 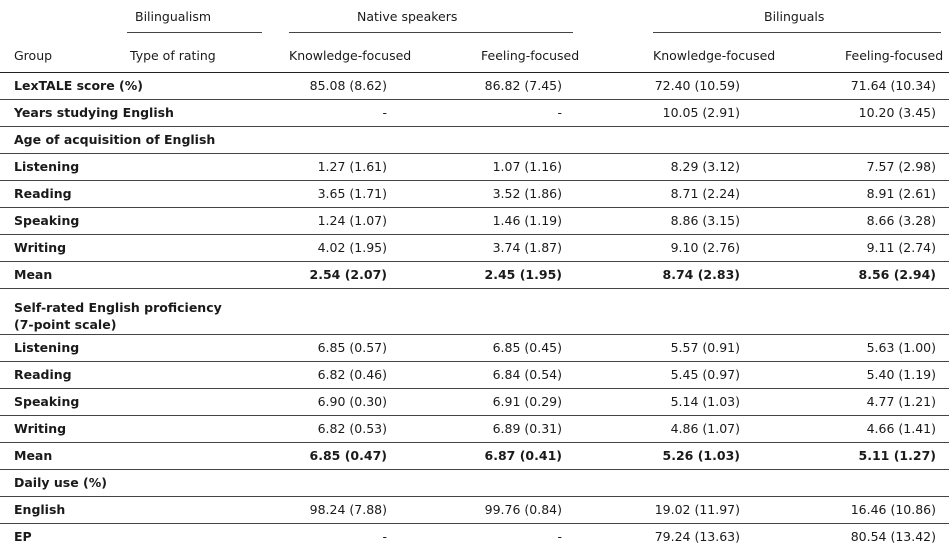 What do you see at coordinates (352, 401) in the screenshot?
I see `table-cell-n-know: 6.90 (0.30)` at bounding box center [352, 401].